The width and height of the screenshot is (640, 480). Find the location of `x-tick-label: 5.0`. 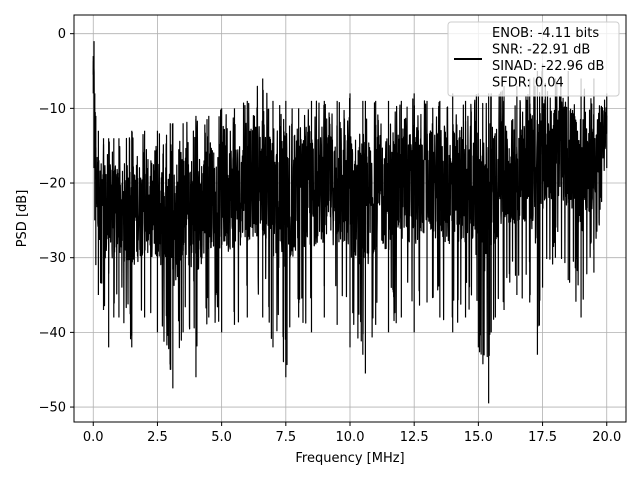

x-tick-label: 5.0 is located at coordinates (221, 437).